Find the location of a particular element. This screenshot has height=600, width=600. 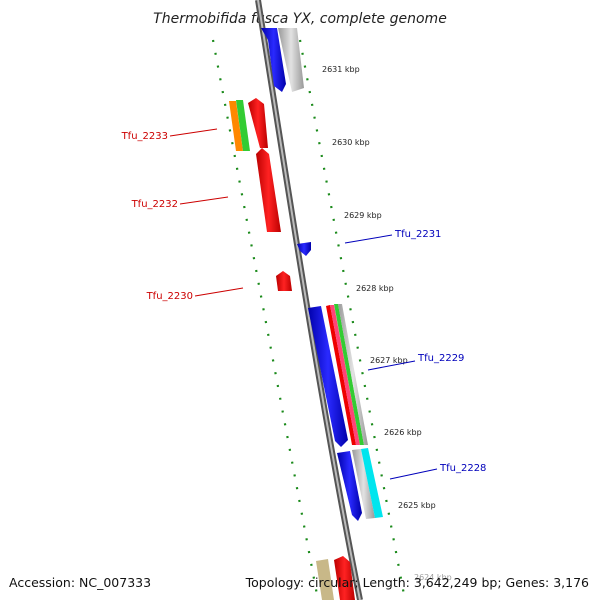

gene-green is located at coordinates (243, 125).